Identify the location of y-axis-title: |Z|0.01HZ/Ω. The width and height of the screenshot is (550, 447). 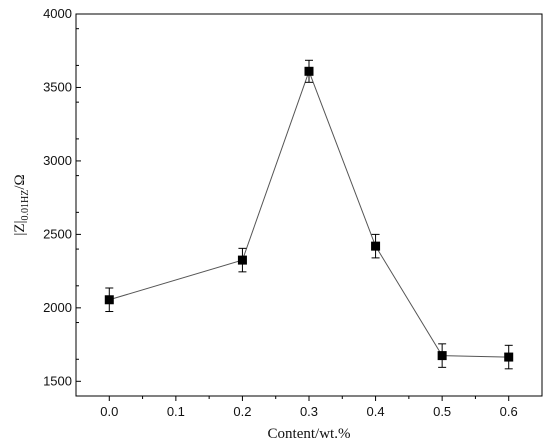
(21, 204).